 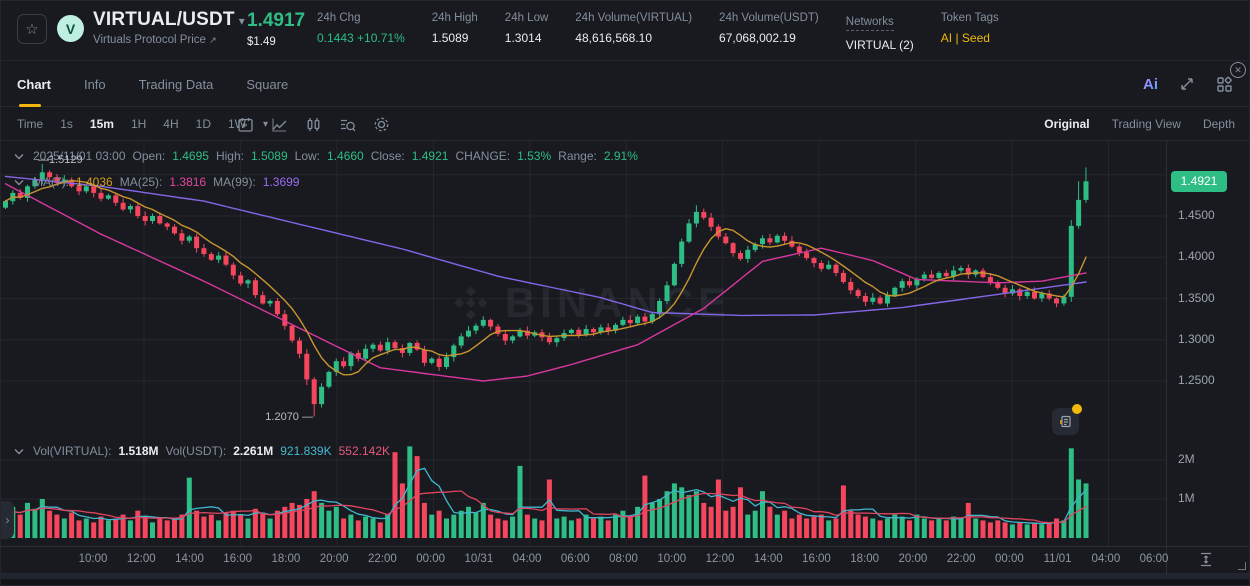 I want to click on tabrow-icons: Ai, so click(x=1188, y=84).